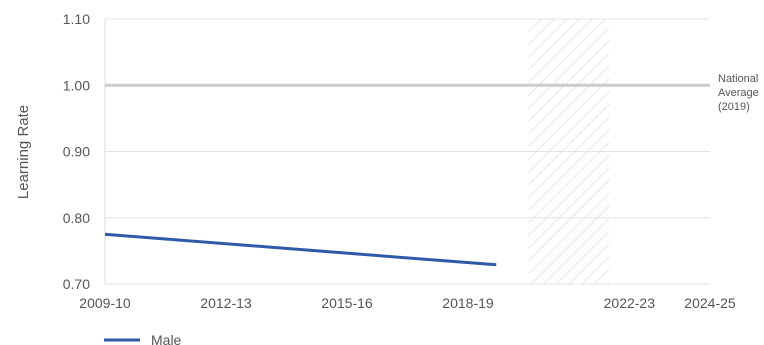 The height and width of the screenshot is (345, 764). What do you see at coordinates (76, 284) in the screenshot?
I see `y-tick-label: 0.70` at bounding box center [76, 284].